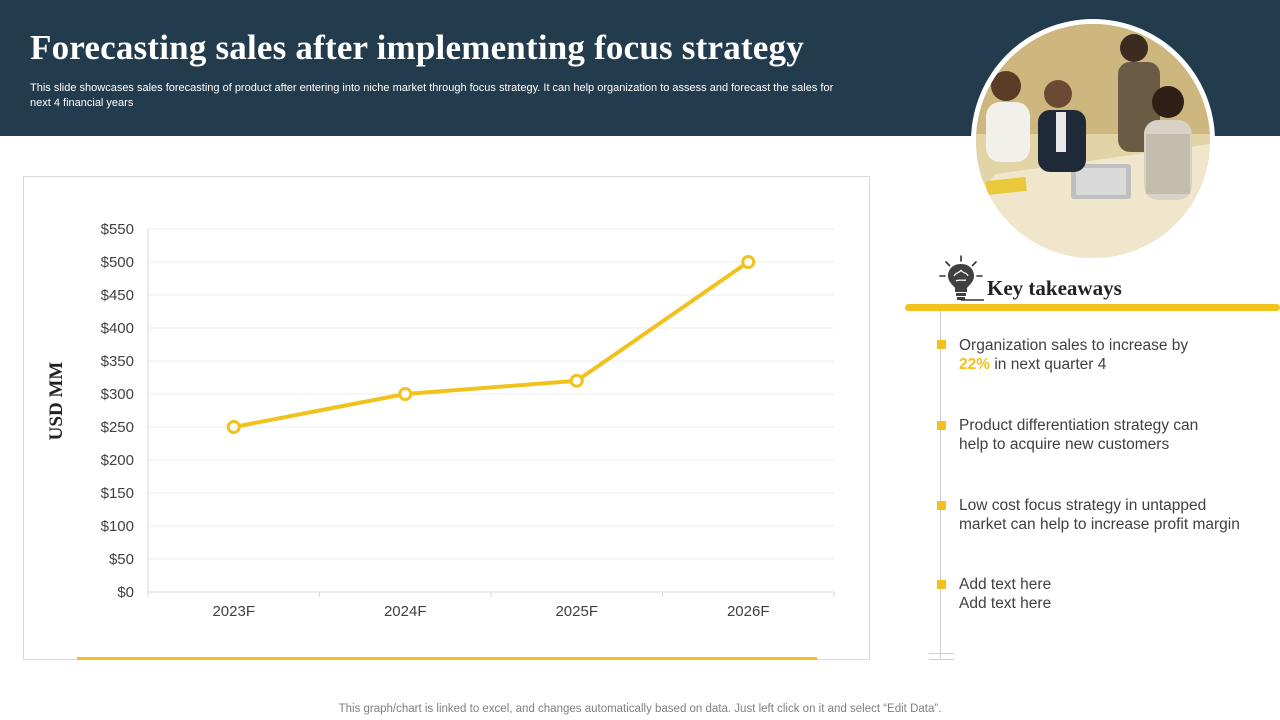  What do you see at coordinates (1048, 364) in the screenshot?
I see `takeaway-text: in next quarter 4` at bounding box center [1048, 364].